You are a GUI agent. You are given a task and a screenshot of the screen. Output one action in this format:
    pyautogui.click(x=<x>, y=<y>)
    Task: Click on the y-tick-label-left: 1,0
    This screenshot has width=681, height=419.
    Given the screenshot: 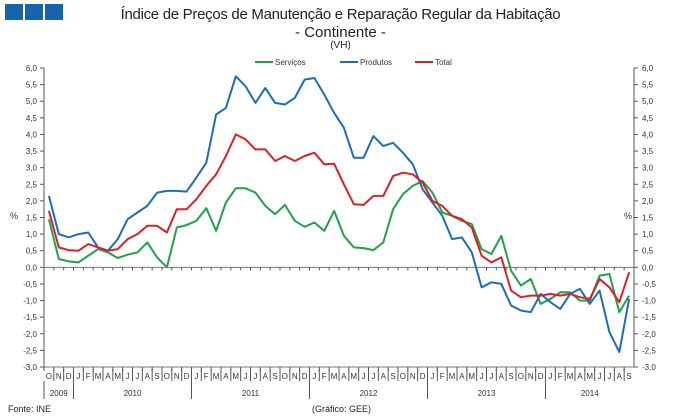 What is the action you would take?
    pyautogui.click(x=32, y=234)
    